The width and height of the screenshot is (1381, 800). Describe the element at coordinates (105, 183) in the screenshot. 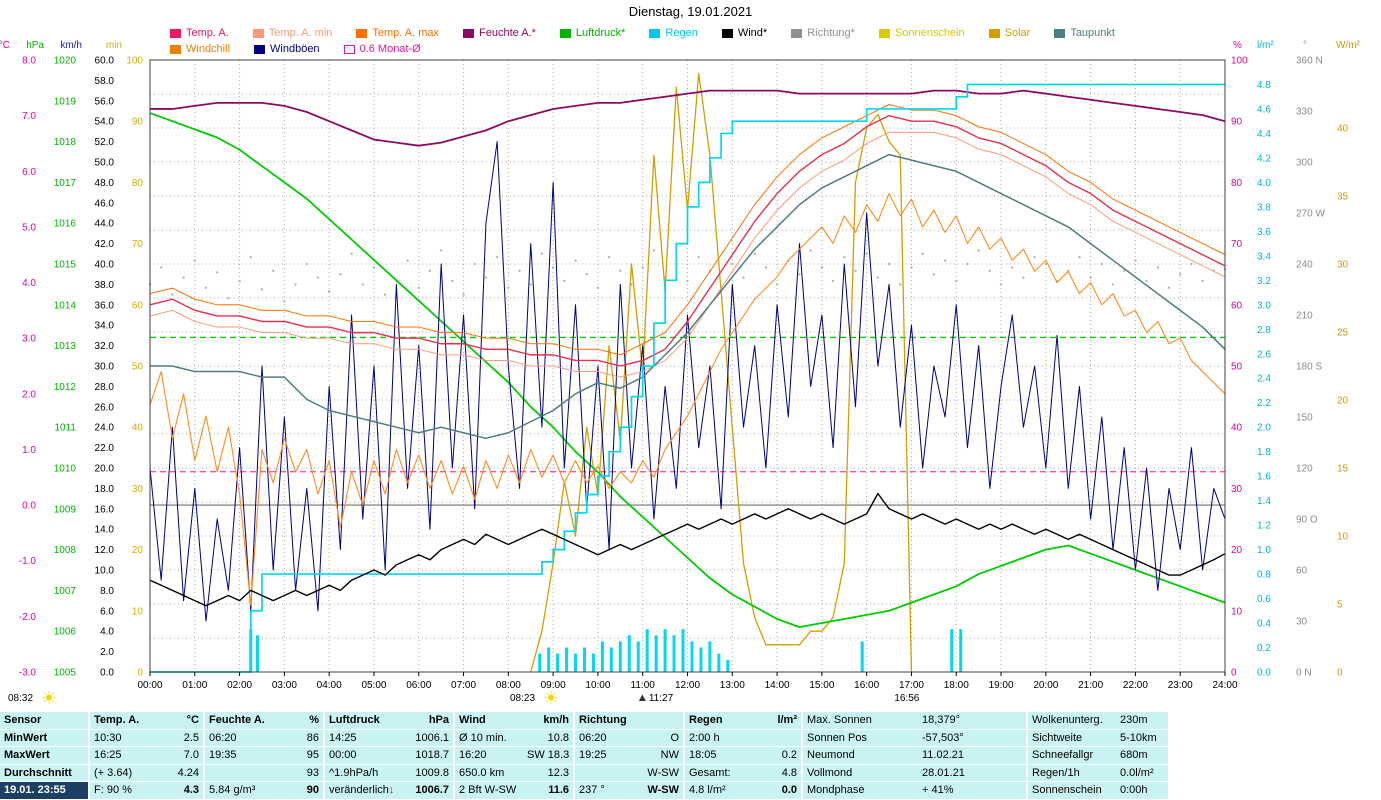

I see `axis-tick-label: 48.0` at that location.